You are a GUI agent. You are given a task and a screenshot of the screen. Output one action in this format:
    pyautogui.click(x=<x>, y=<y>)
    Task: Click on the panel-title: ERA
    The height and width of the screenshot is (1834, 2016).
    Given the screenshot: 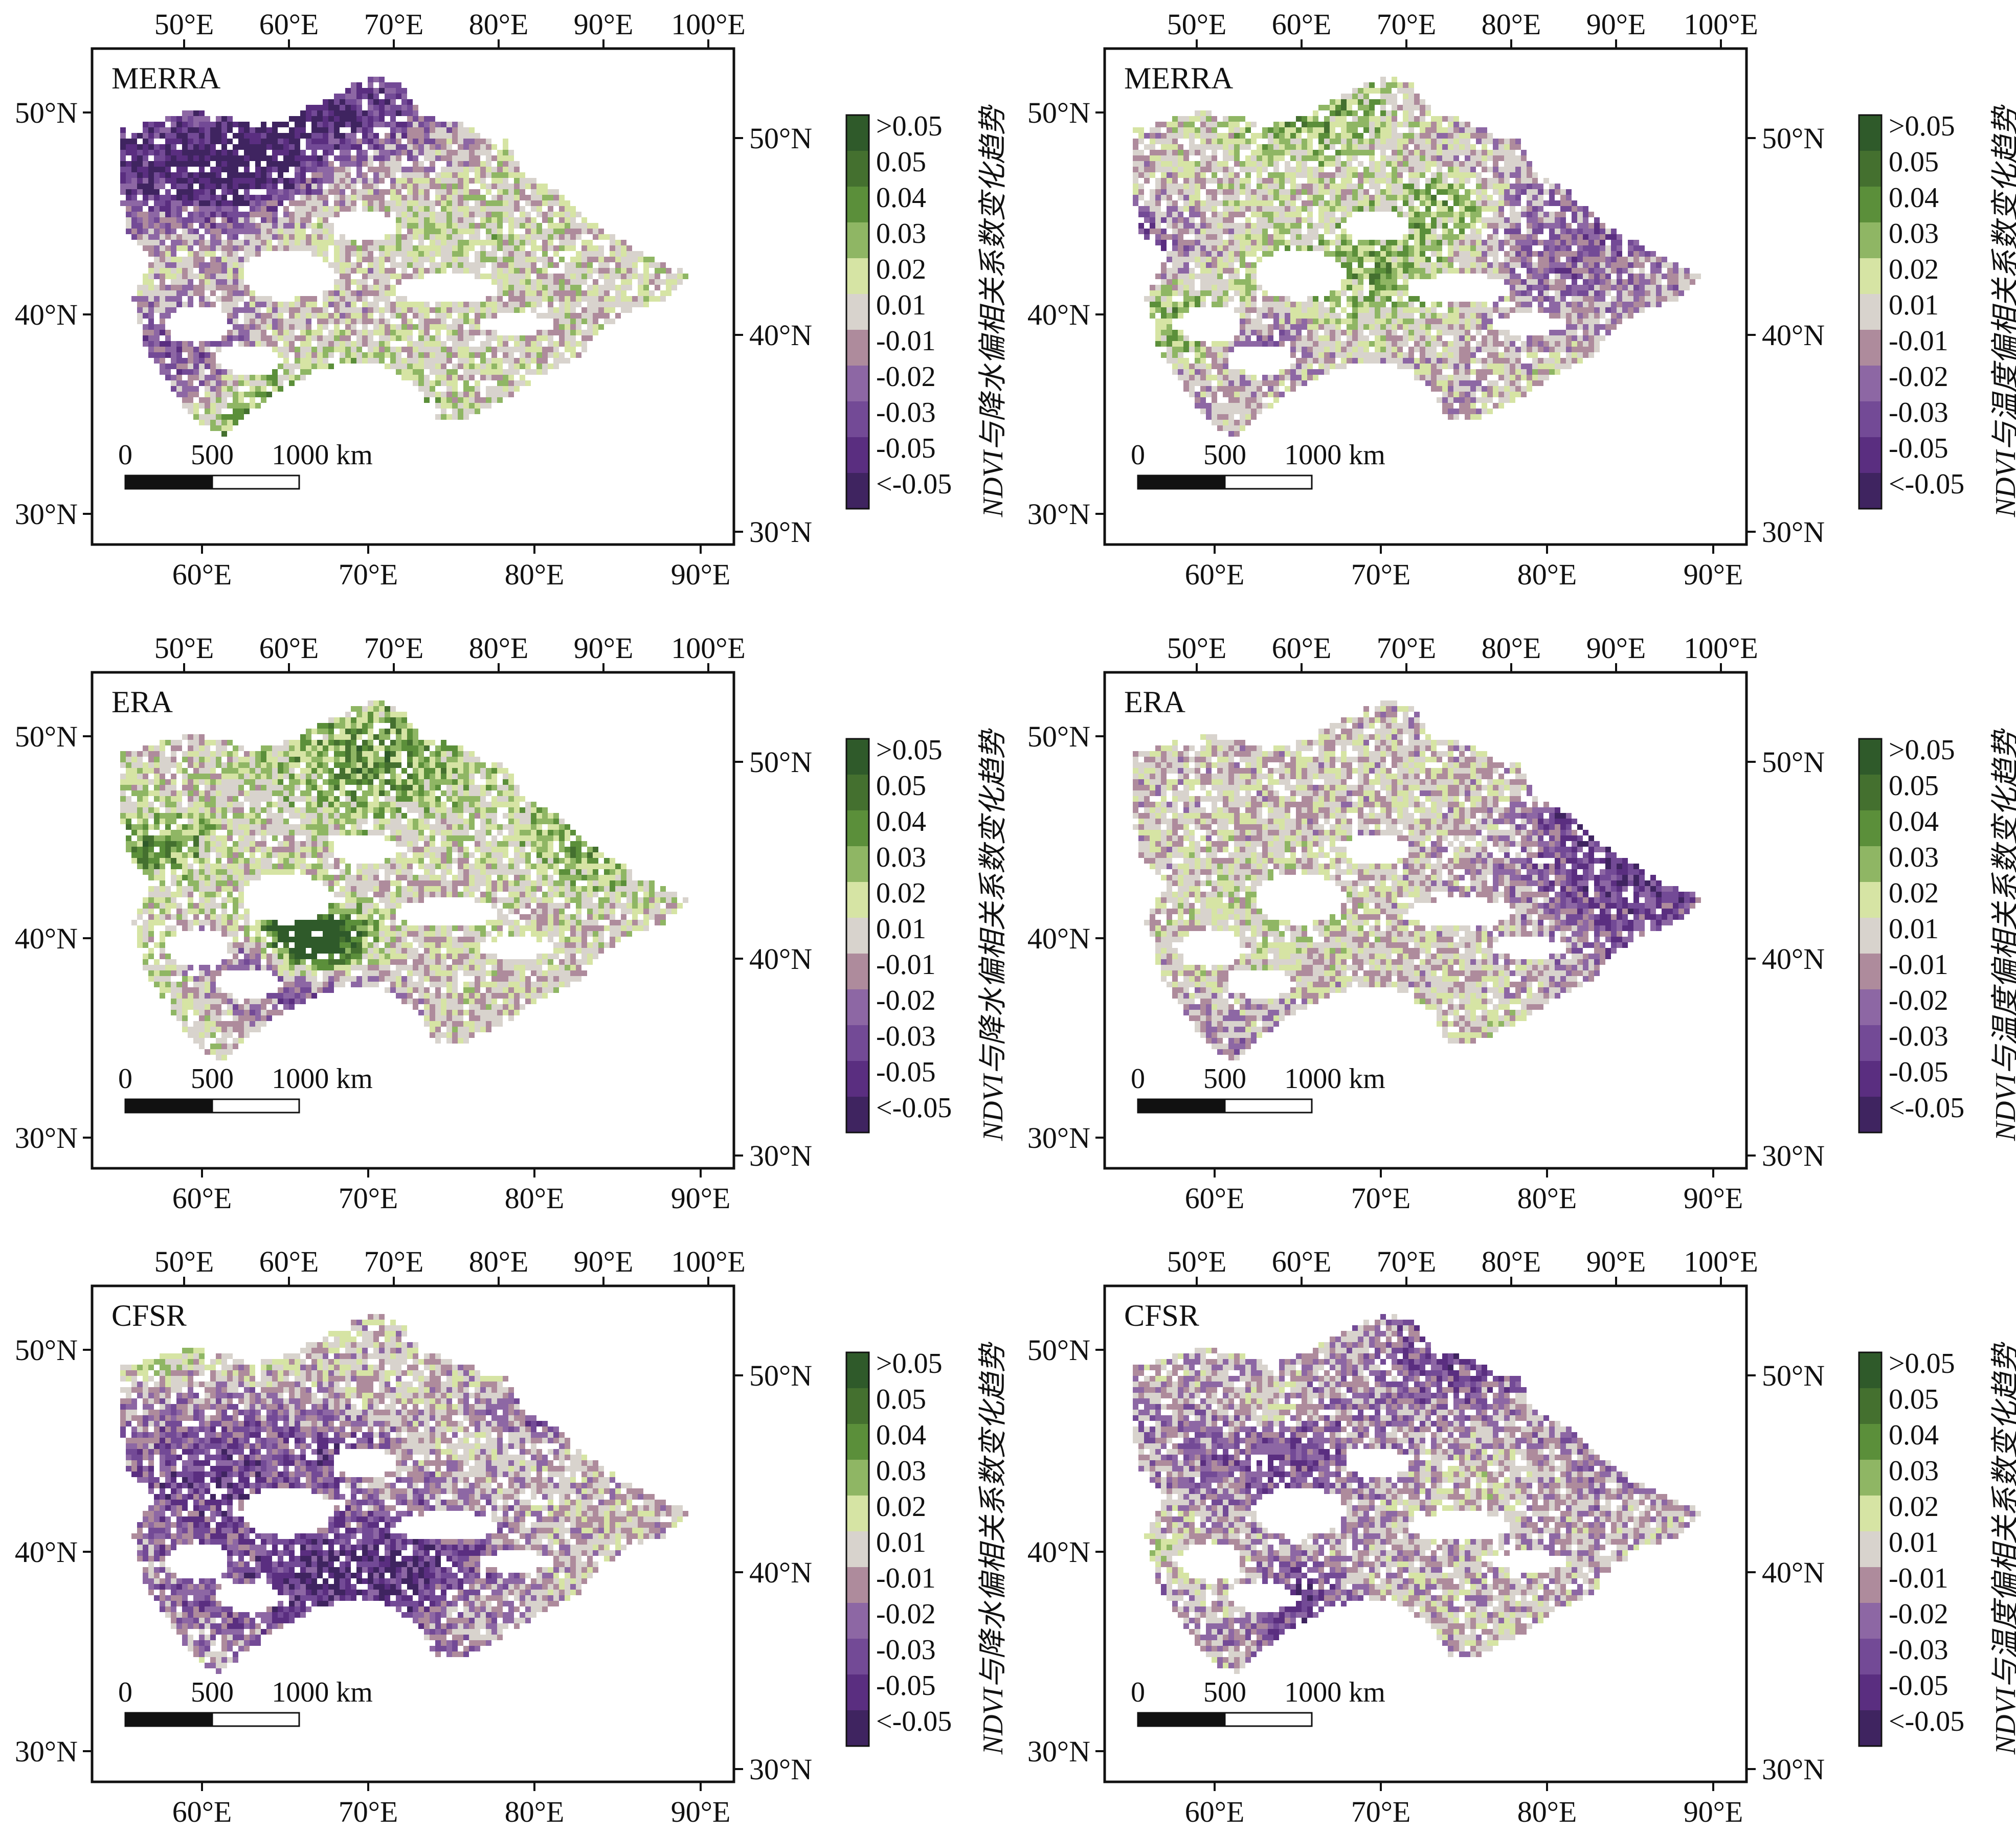 What is the action you would take?
    pyautogui.click(x=142, y=702)
    